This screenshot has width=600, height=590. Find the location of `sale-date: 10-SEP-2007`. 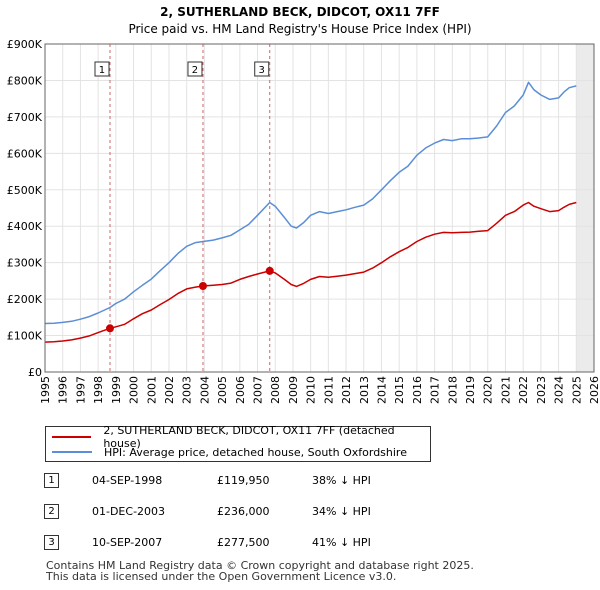

sale-date: 10-SEP-2007 is located at coordinates (127, 542).